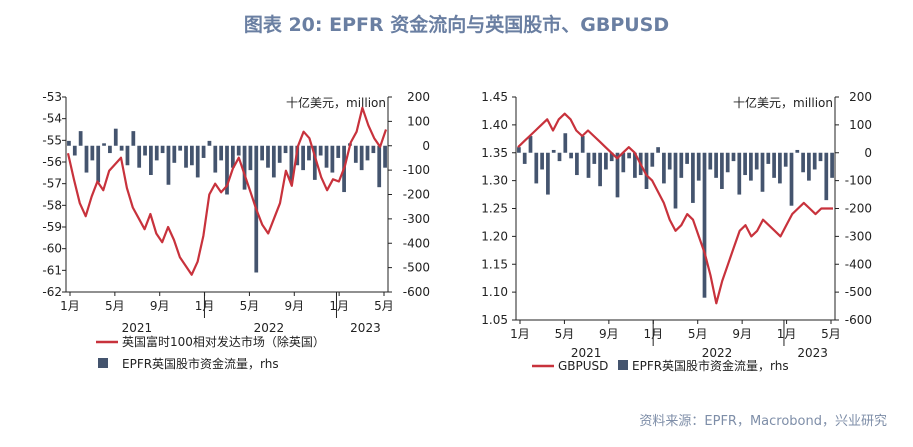 The image size is (913, 447). I want to click on left-tick-label: -53, so click(52, 97).